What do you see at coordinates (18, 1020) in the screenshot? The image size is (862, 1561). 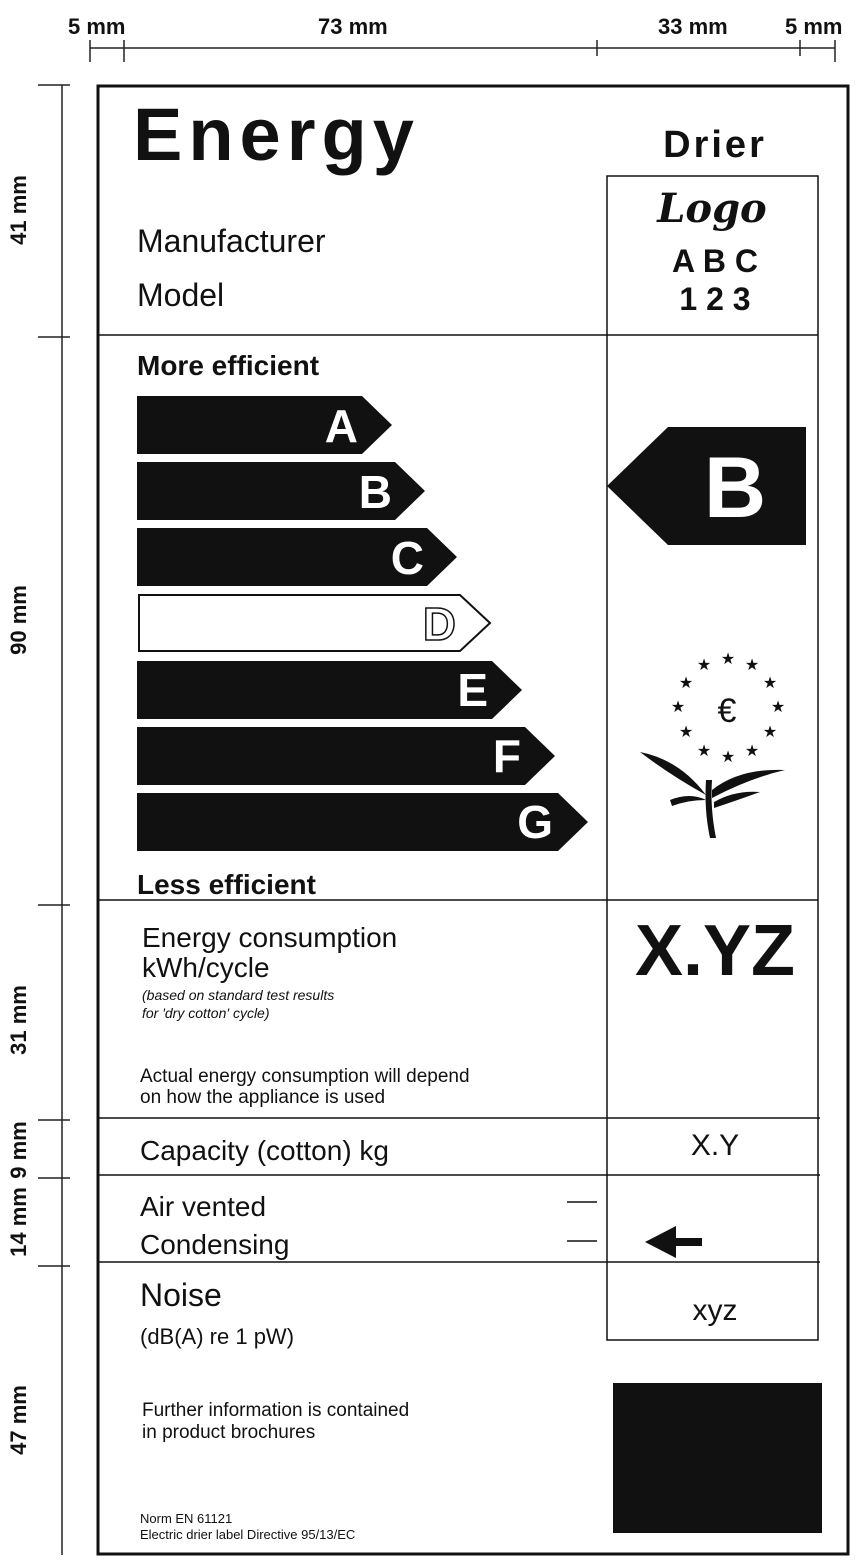 I see `dim-left: 31 mm` at bounding box center [18, 1020].